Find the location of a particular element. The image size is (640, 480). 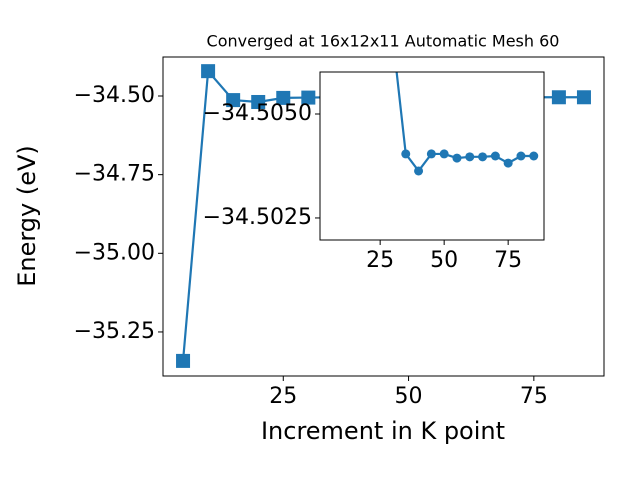

x-axis-label: Increment in K point is located at coordinates (383, 431).